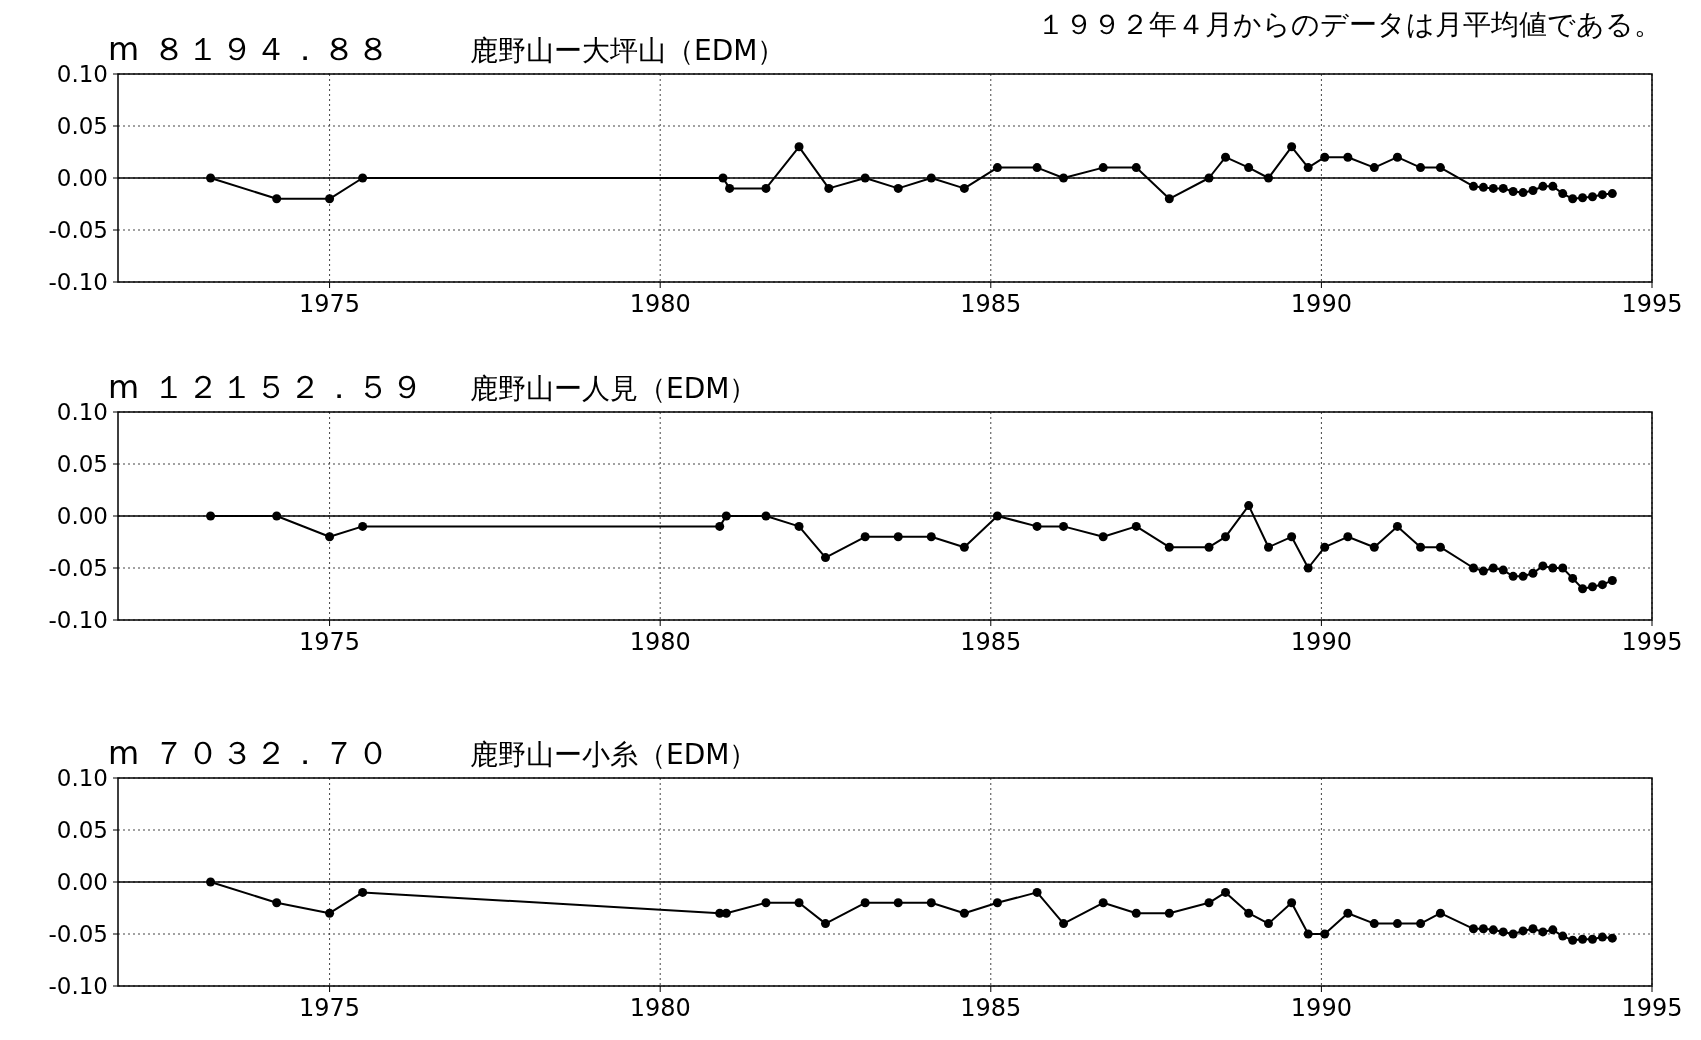  I want to click on chart-subtitle: 鹿野山ー大坪山（EDM）, so click(628, 50).